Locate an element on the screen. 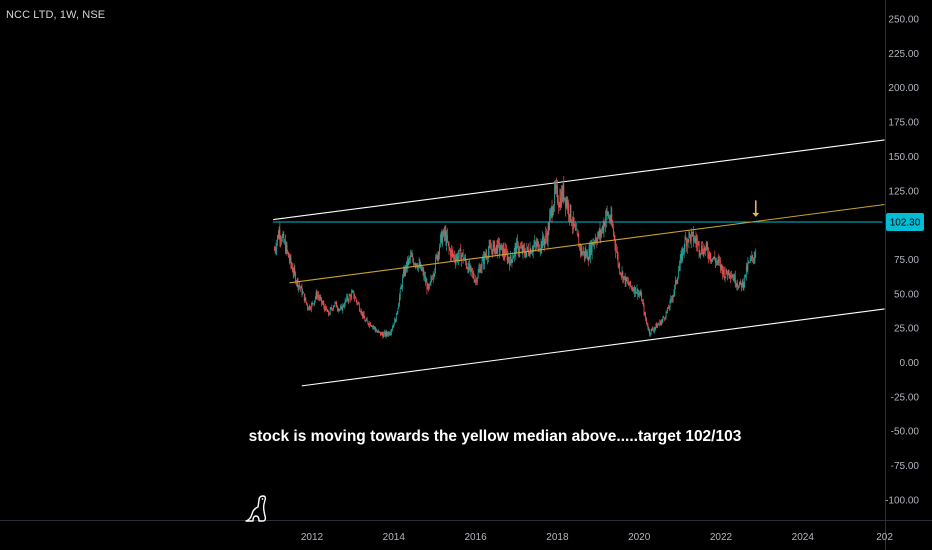 Image resolution: width=932 pixels, height=550 pixels. arrow-head is located at coordinates (756, 214).